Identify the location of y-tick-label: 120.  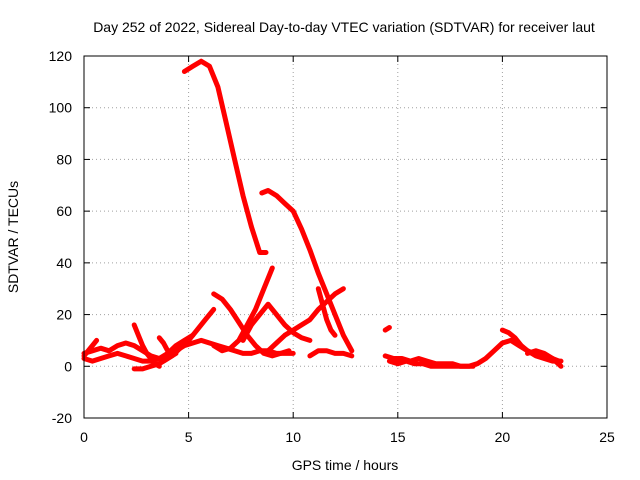
(61, 56).